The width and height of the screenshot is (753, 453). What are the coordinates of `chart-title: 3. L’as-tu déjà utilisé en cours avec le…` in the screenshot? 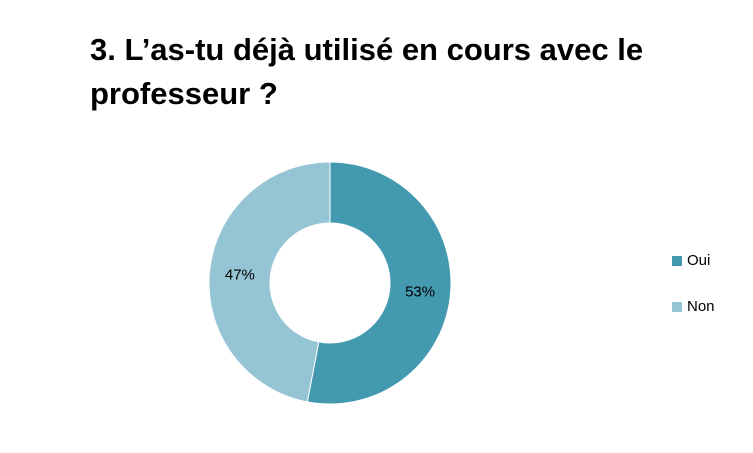 It's located at (367, 71).